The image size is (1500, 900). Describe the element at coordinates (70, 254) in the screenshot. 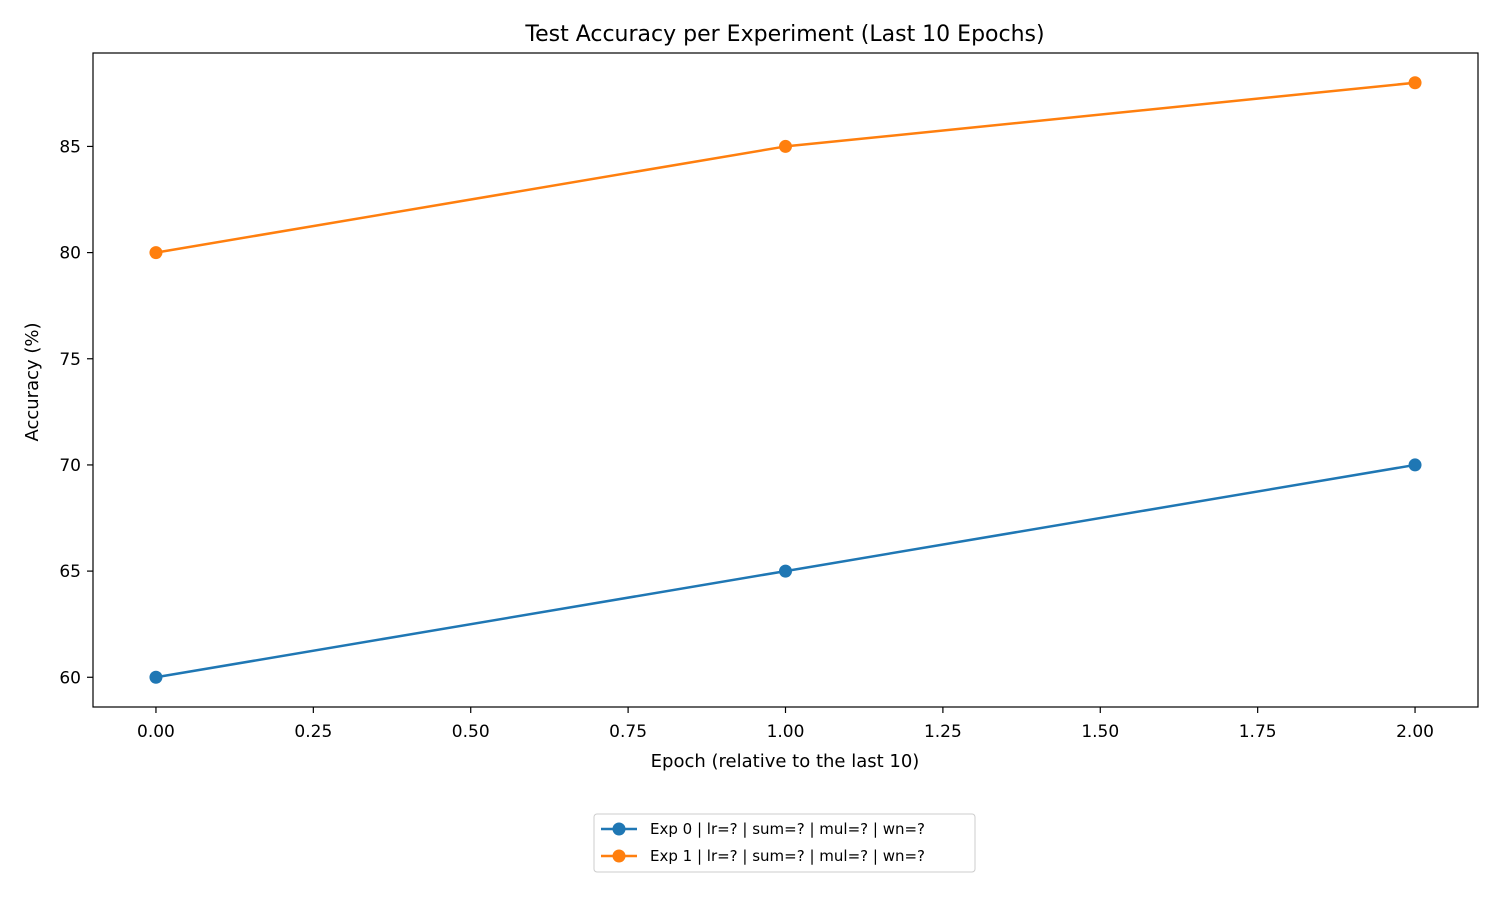

I see `y-tick-label: 80` at that location.